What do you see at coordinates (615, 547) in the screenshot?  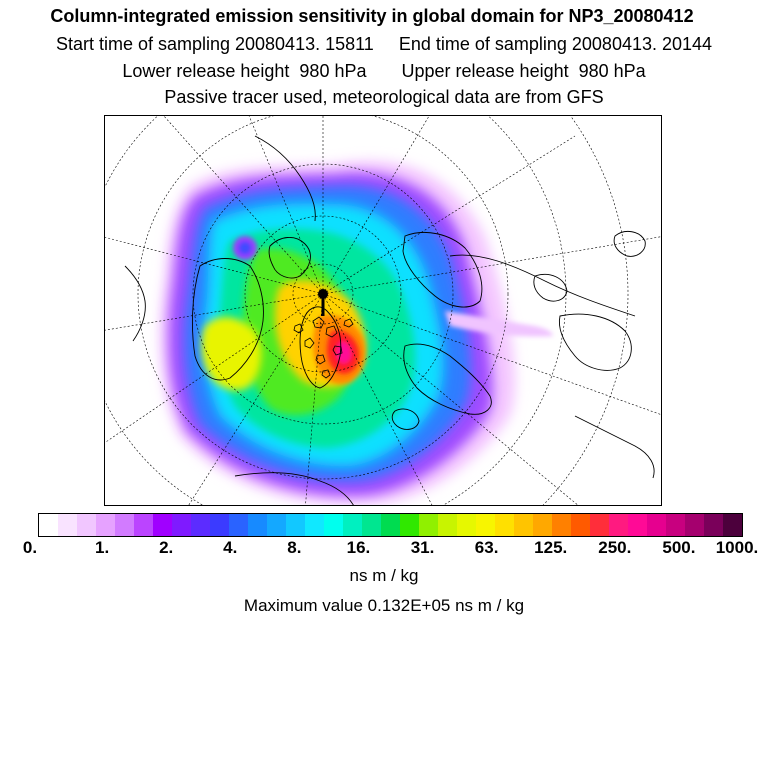 I see `color-scale-tick-label: 250.` at bounding box center [615, 547].